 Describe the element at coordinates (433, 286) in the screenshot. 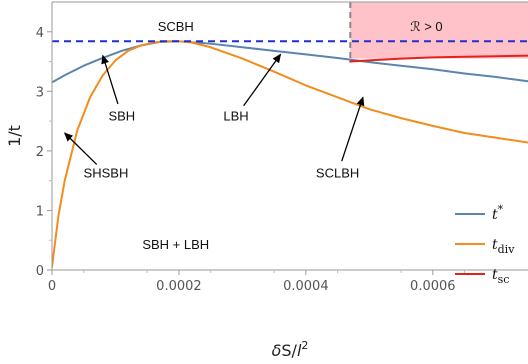

I see `x-tick-label: 0.0006` at that location.